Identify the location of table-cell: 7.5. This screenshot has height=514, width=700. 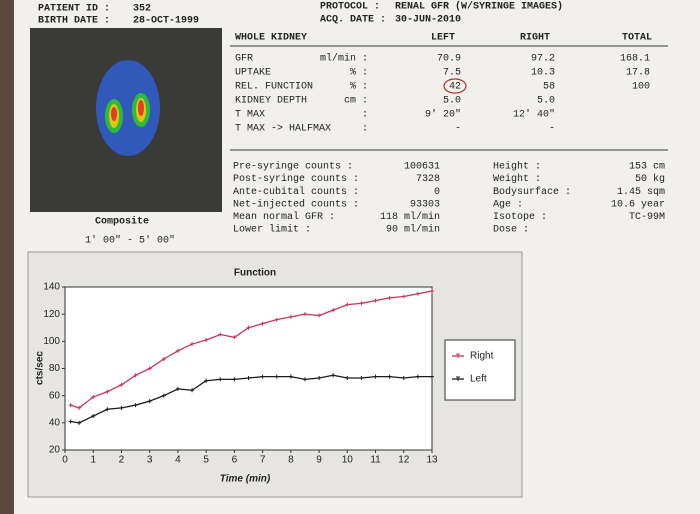
(452, 73).